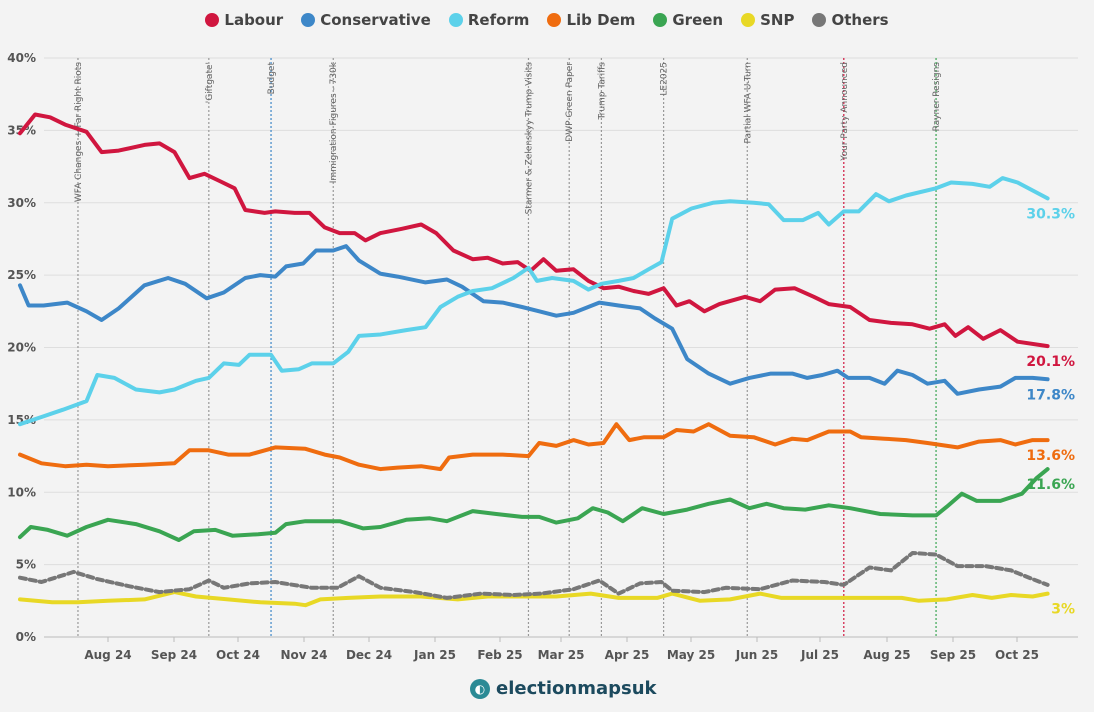  What do you see at coordinates (434, 655) in the screenshot?
I see `x-tick-label: Jan 25` at bounding box center [434, 655].